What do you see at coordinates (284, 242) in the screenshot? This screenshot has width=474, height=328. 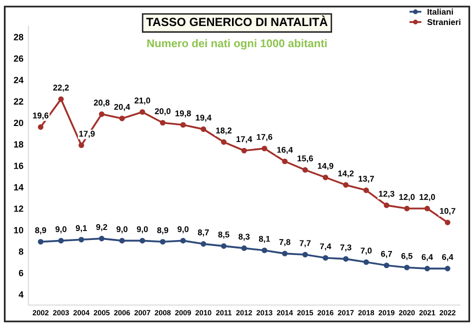 I see `data-label: 7,8` at bounding box center [284, 242].